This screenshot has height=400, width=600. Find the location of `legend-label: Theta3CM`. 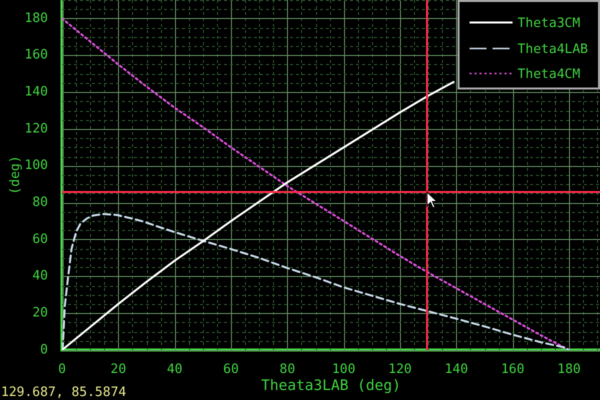

legend-label: Theta3CM is located at coordinates (549, 23).